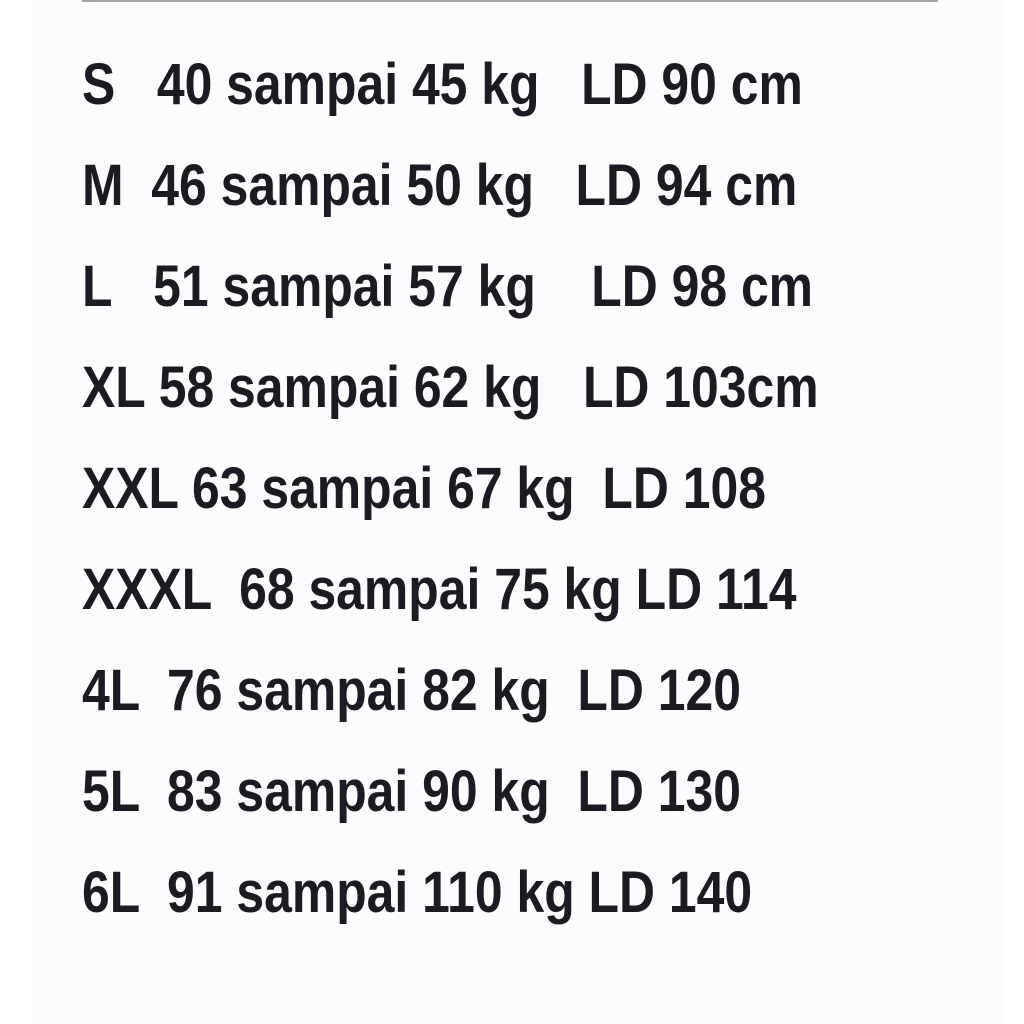 The height and width of the screenshot is (1024, 1024). What do you see at coordinates (383, 488) in the screenshot?
I see `size-row-weight: 63 sampai 67 kg` at bounding box center [383, 488].